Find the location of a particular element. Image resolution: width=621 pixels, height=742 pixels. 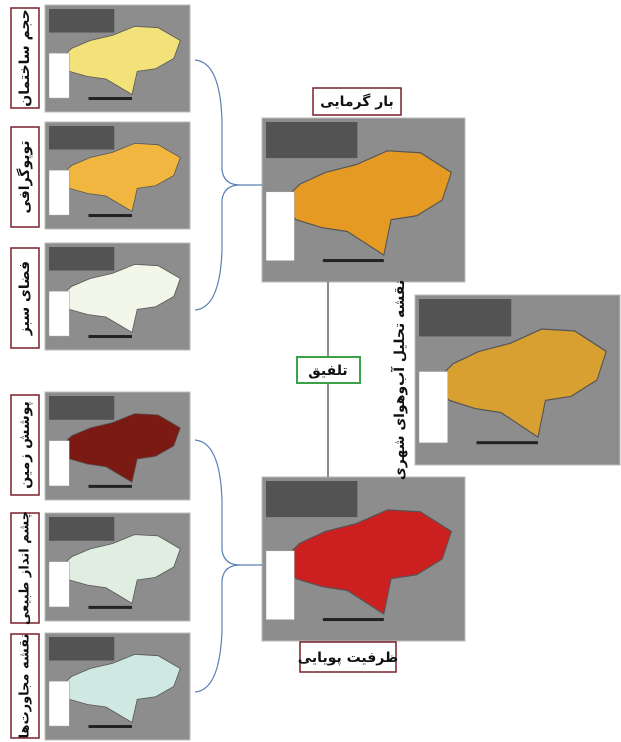

input-label: توپوگرافی is located at coordinates (24, 176).